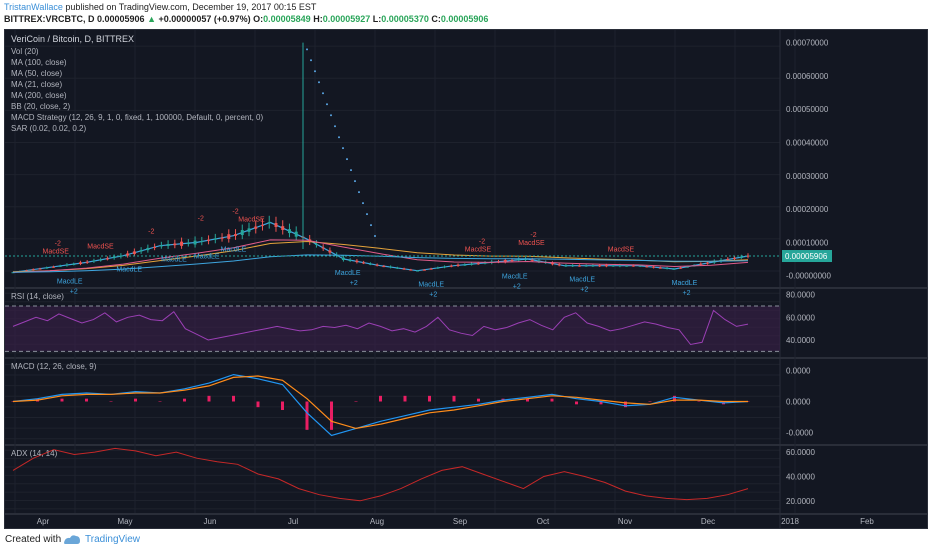 The width and height of the screenshot is (932, 550). I want to click on rsi-line, so click(380, 327).